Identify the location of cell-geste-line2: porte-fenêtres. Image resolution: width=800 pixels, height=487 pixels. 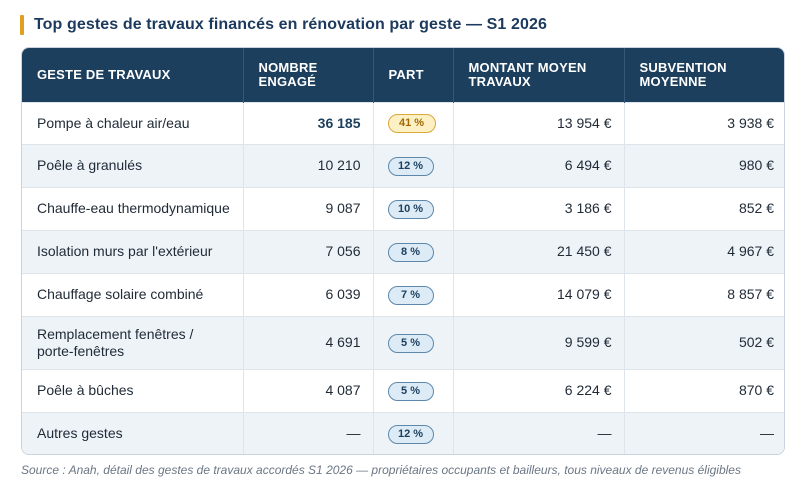
(81, 350).